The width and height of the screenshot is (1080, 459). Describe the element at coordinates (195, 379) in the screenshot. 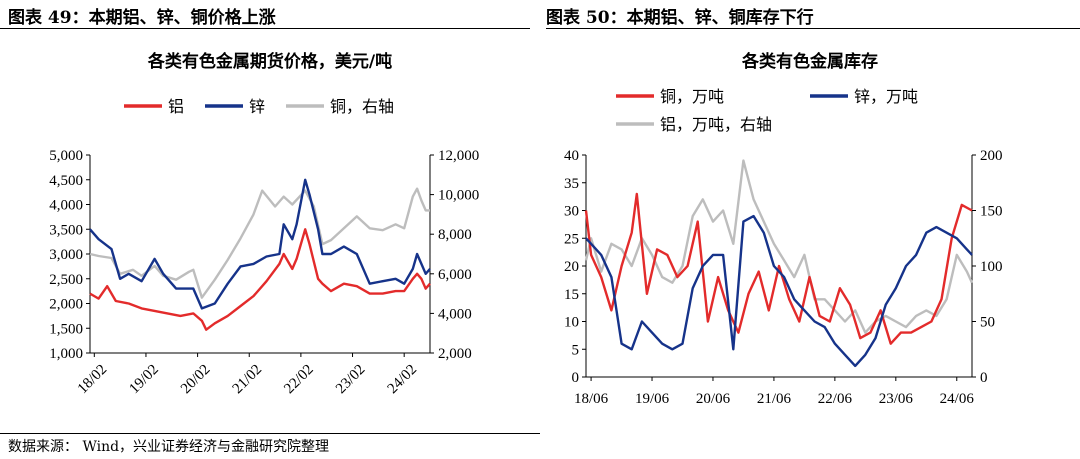

I see `x-tick-label: 20/02` at that location.